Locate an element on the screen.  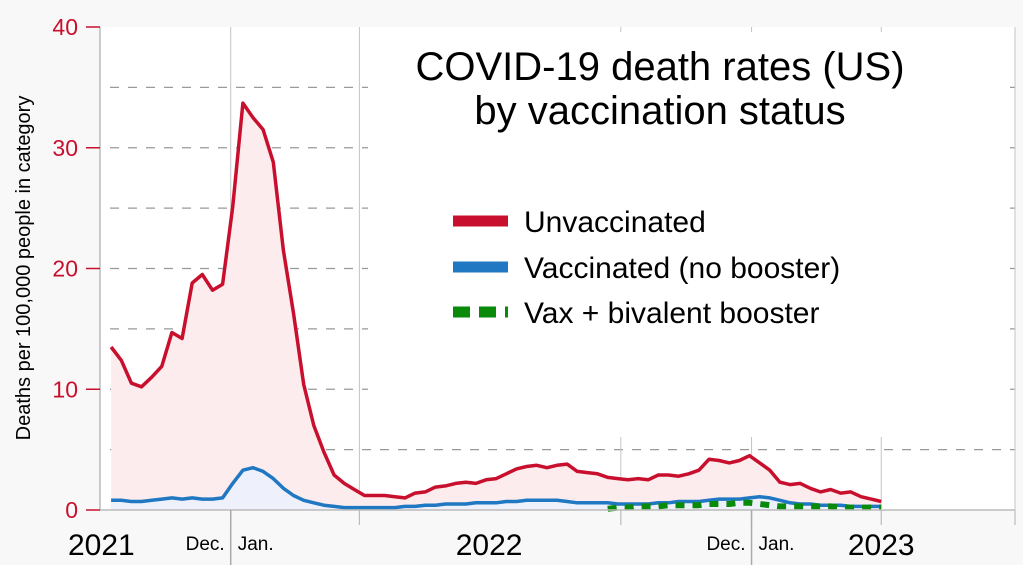
y-tick-label: 10 is located at coordinates (65, 389).